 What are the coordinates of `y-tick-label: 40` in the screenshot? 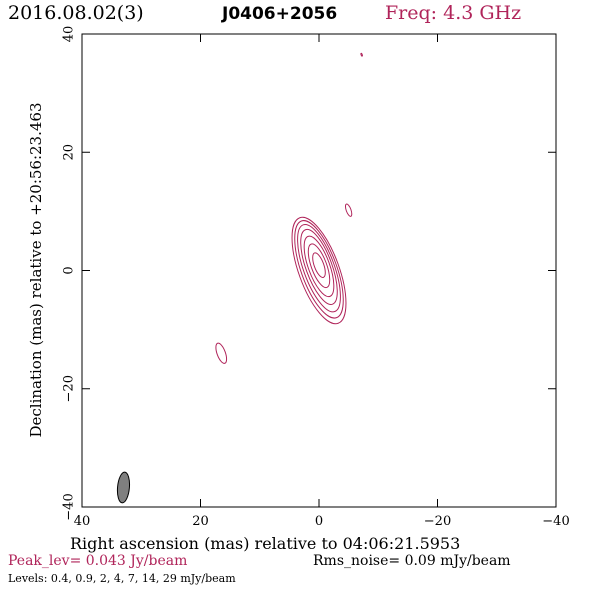 It's located at (69, 34).